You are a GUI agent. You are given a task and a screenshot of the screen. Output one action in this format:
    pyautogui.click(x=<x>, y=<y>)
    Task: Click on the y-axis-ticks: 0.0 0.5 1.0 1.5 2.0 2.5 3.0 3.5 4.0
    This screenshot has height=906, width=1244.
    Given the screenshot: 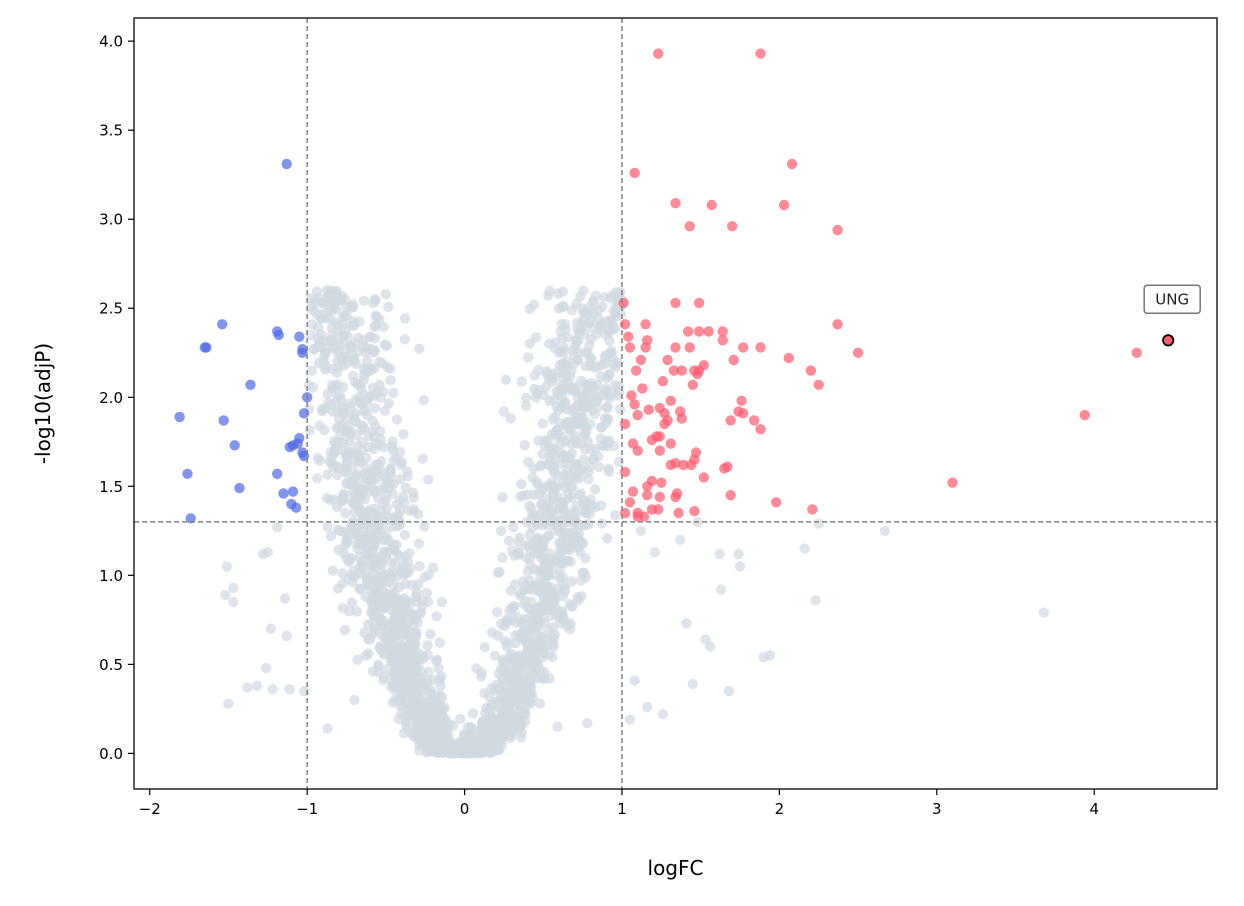 What is the action you would take?
    pyautogui.click(x=116, y=398)
    